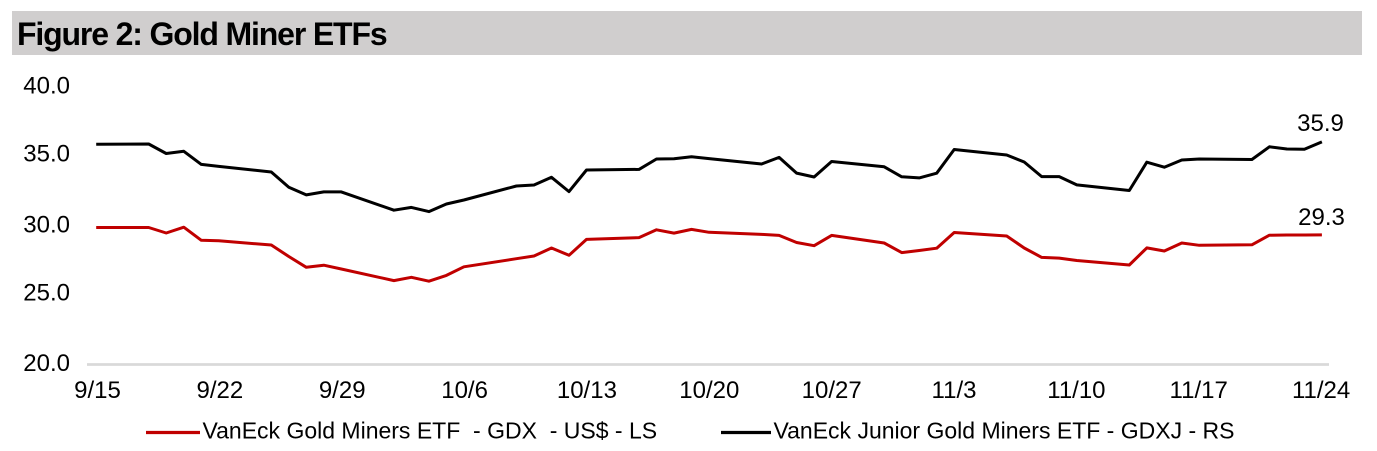 Image resolution: width=1377 pixels, height=451 pixels. I want to click on svg-text: 20.0, so click(46, 363).